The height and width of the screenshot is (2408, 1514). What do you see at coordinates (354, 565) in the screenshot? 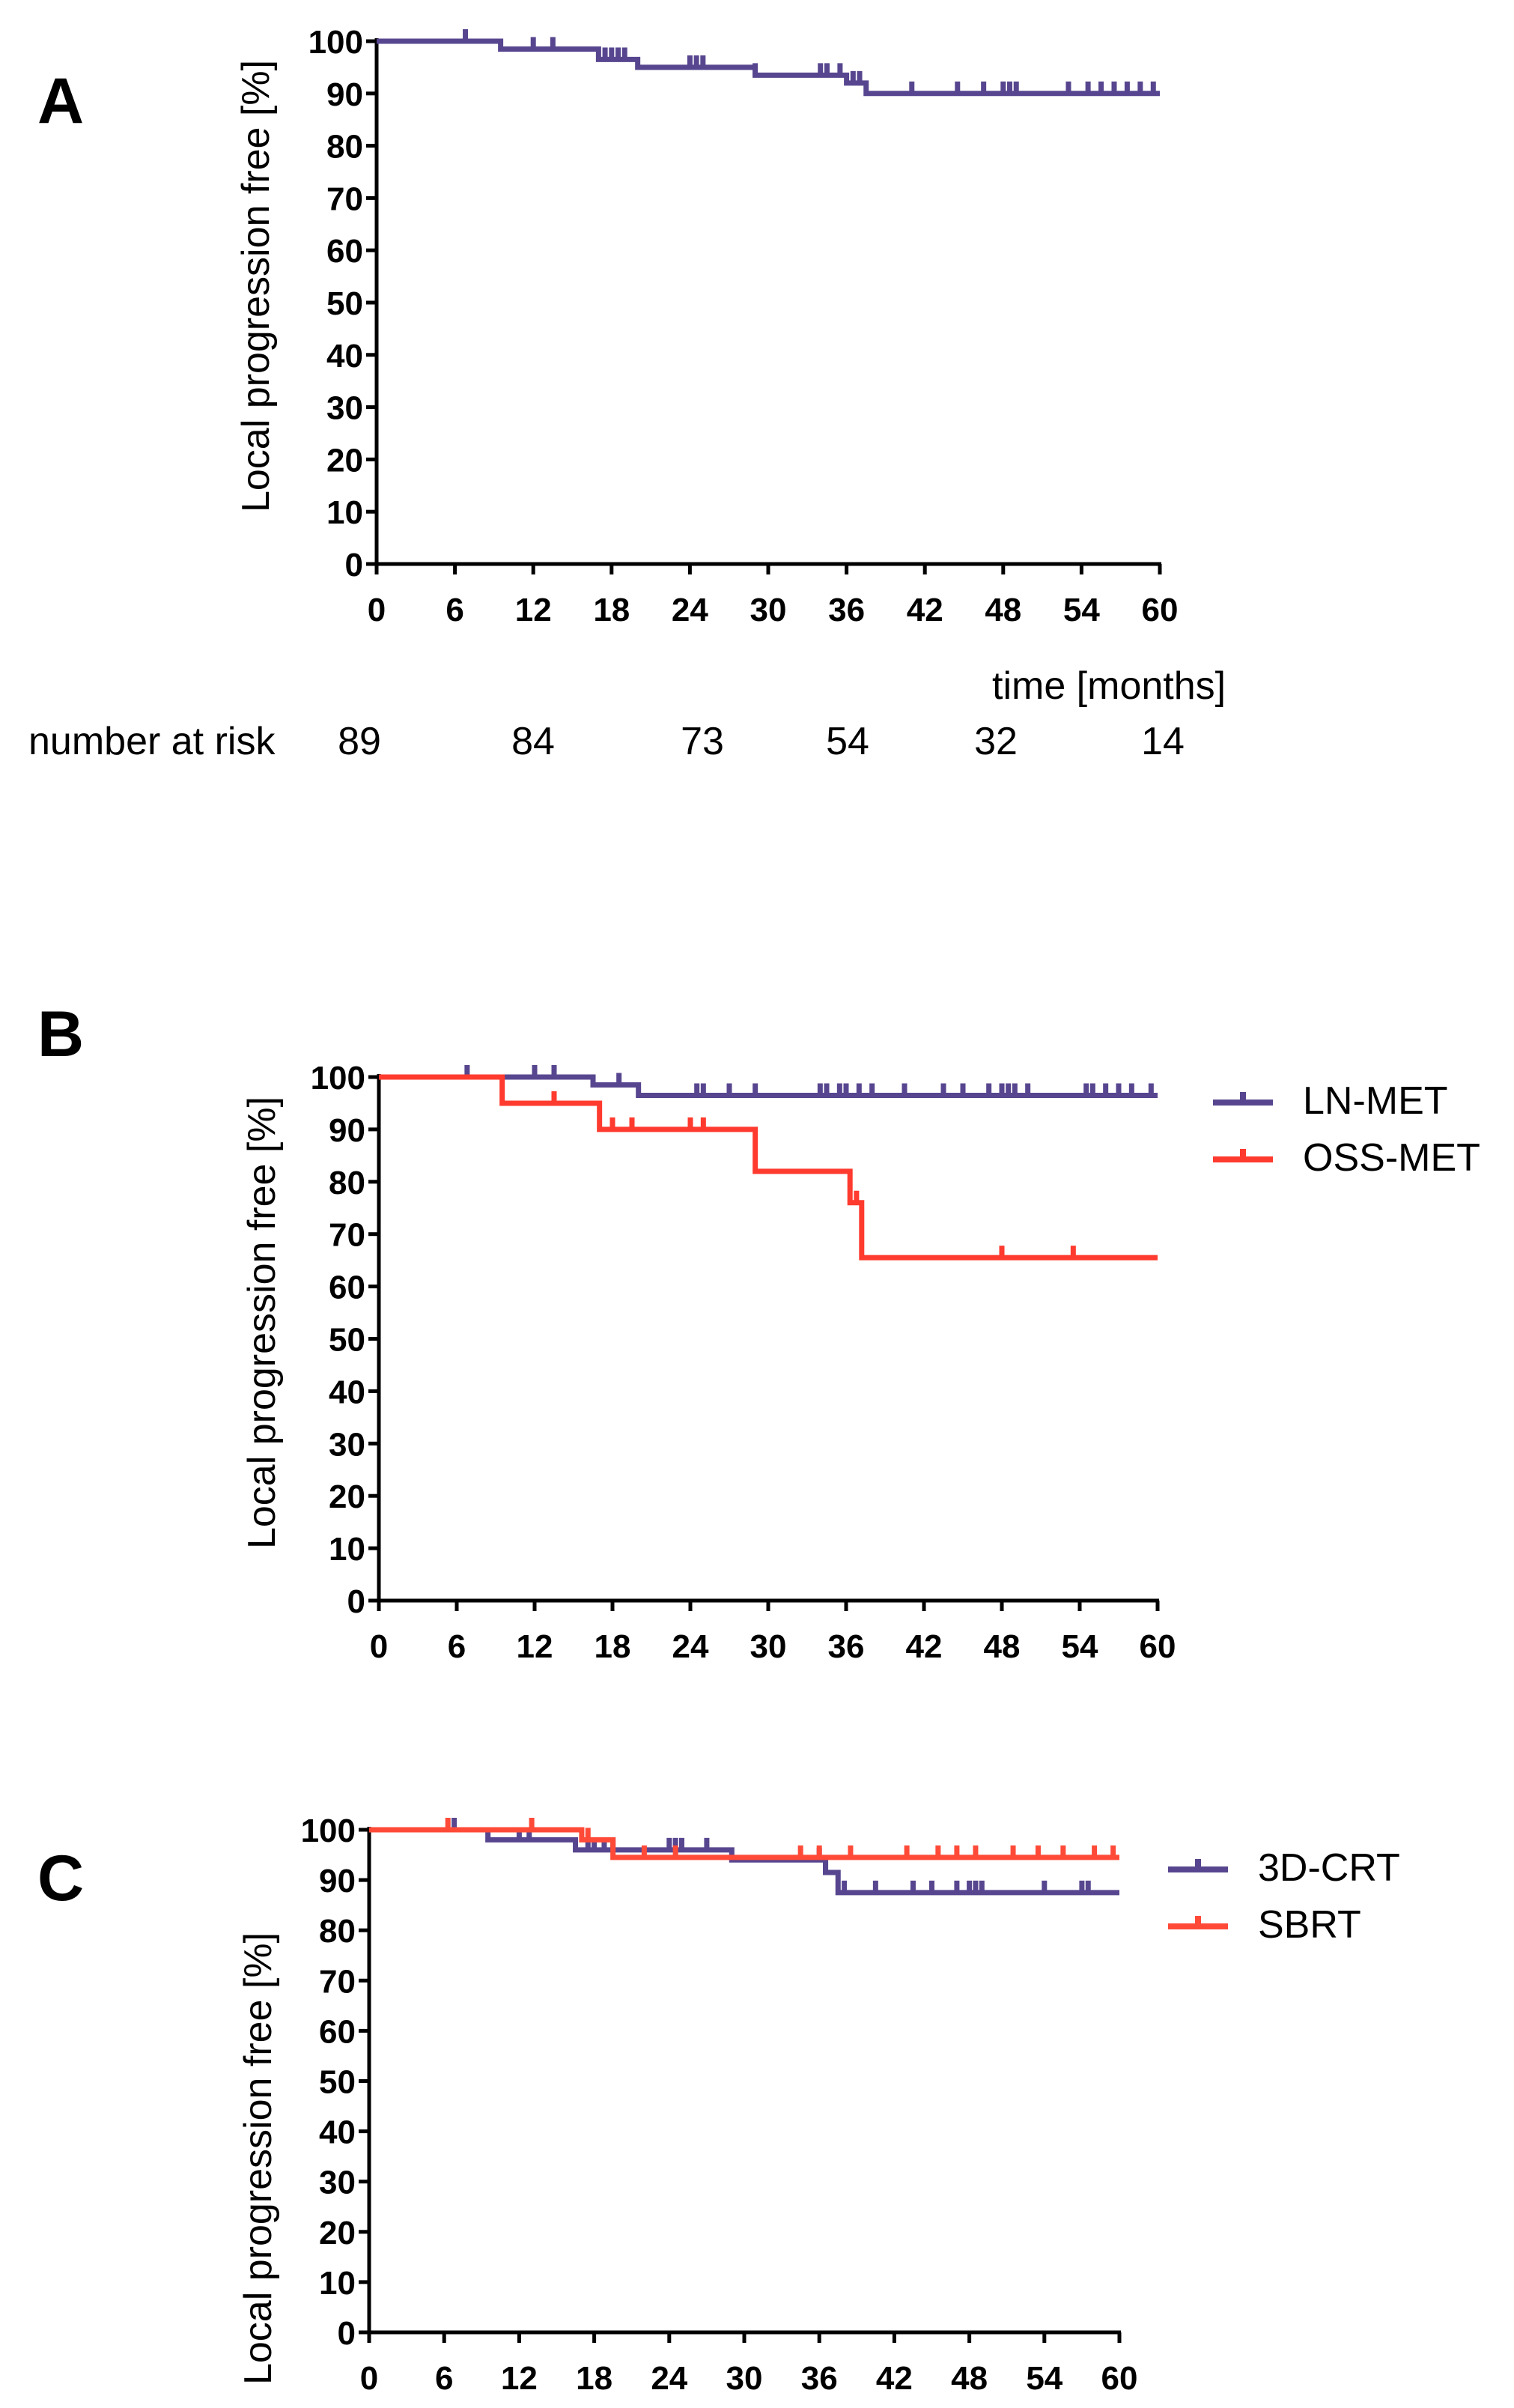
I see `panel-a-y-tick-label: 0` at bounding box center [354, 565].